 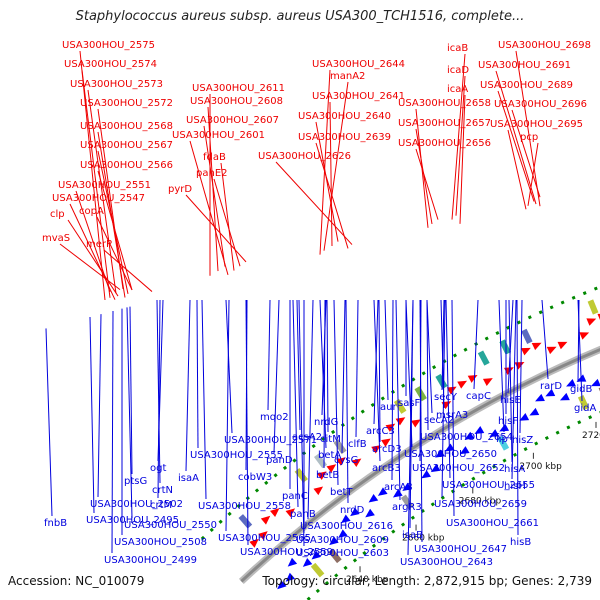 I want to click on top-gene-label: USA300HOU_2607, so click(x=232, y=120).